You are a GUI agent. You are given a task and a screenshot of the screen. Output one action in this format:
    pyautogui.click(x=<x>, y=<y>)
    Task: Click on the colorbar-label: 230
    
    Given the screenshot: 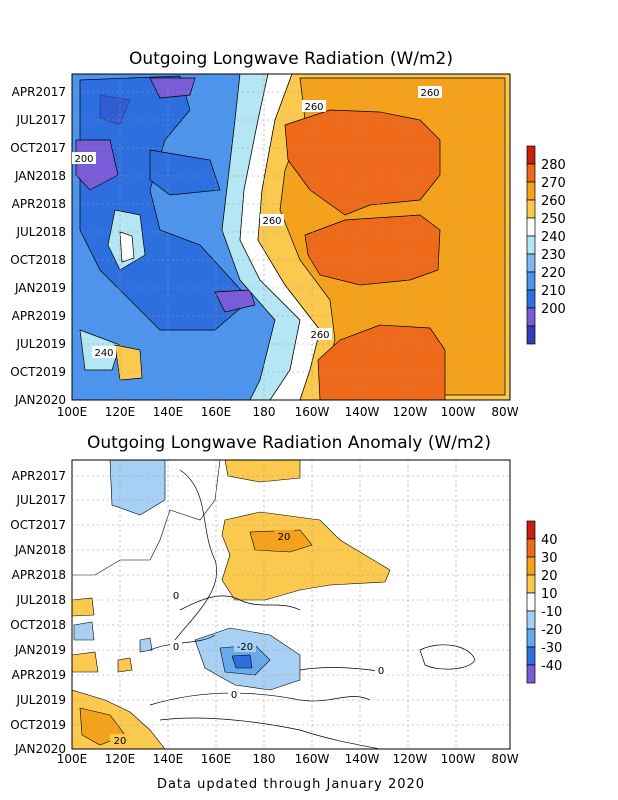 What is the action you would take?
    pyautogui.click(x=553, y=255)
    